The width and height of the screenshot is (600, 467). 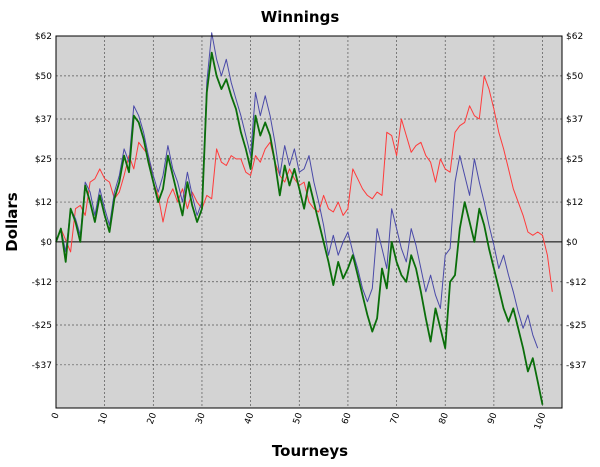 I want to click on y-tick-label-right: $0, so click(x=572, y=243).